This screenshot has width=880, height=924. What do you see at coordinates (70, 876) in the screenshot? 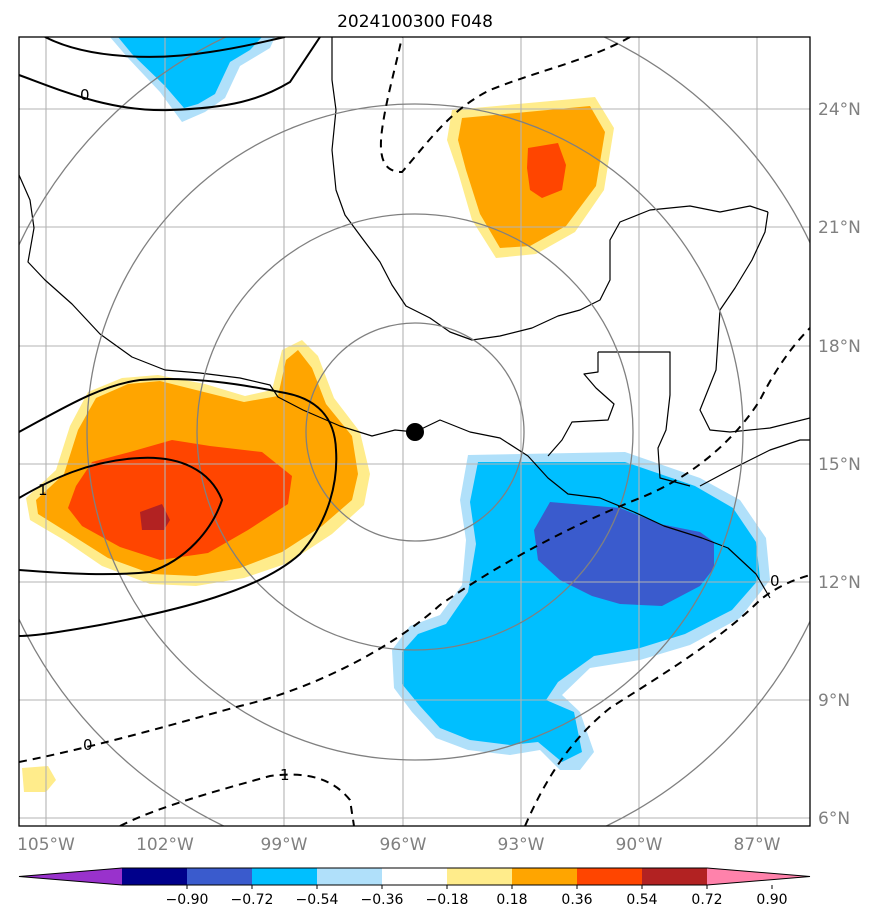
I see `colorbar-extend-low` at bounding box center [70, 876].